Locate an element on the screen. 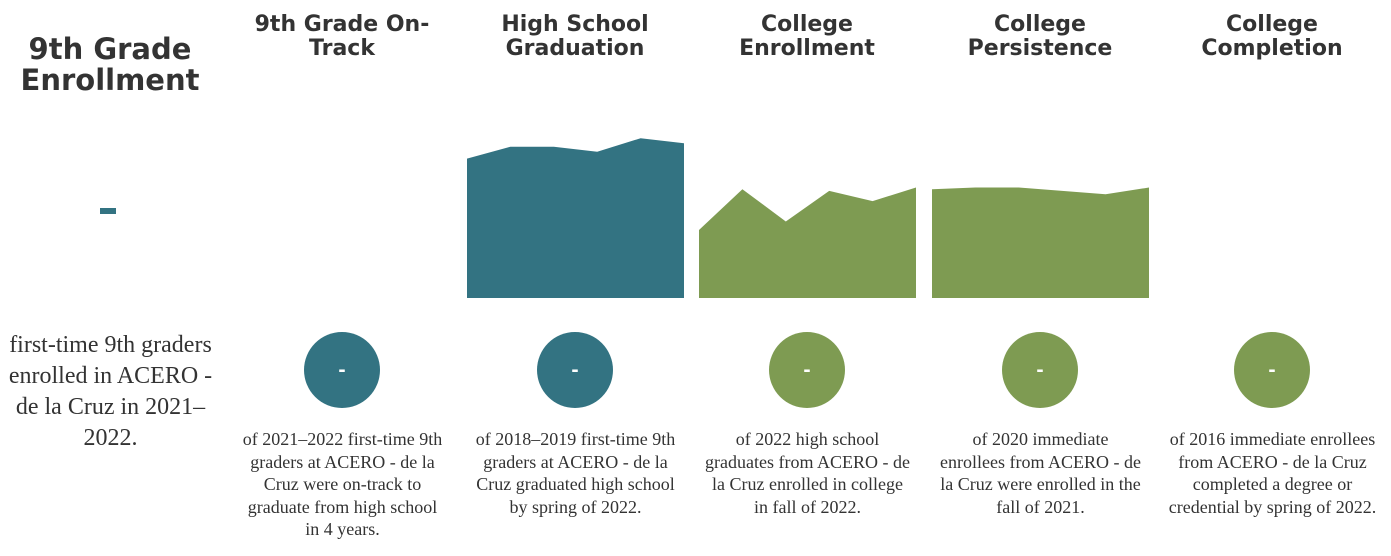  metric-title: 9th Grade On-Track is located at coordinates (342, 36).